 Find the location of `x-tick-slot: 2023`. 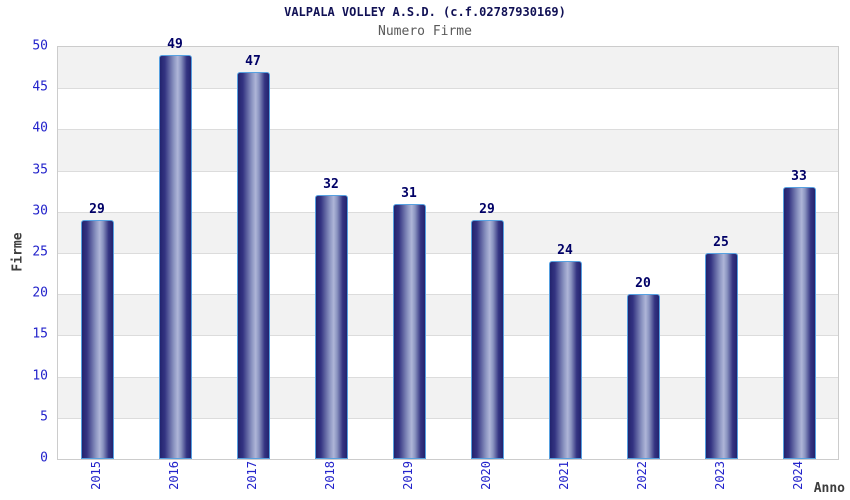

x-tick-slot: 2023 is located at coordinates (720, 480).